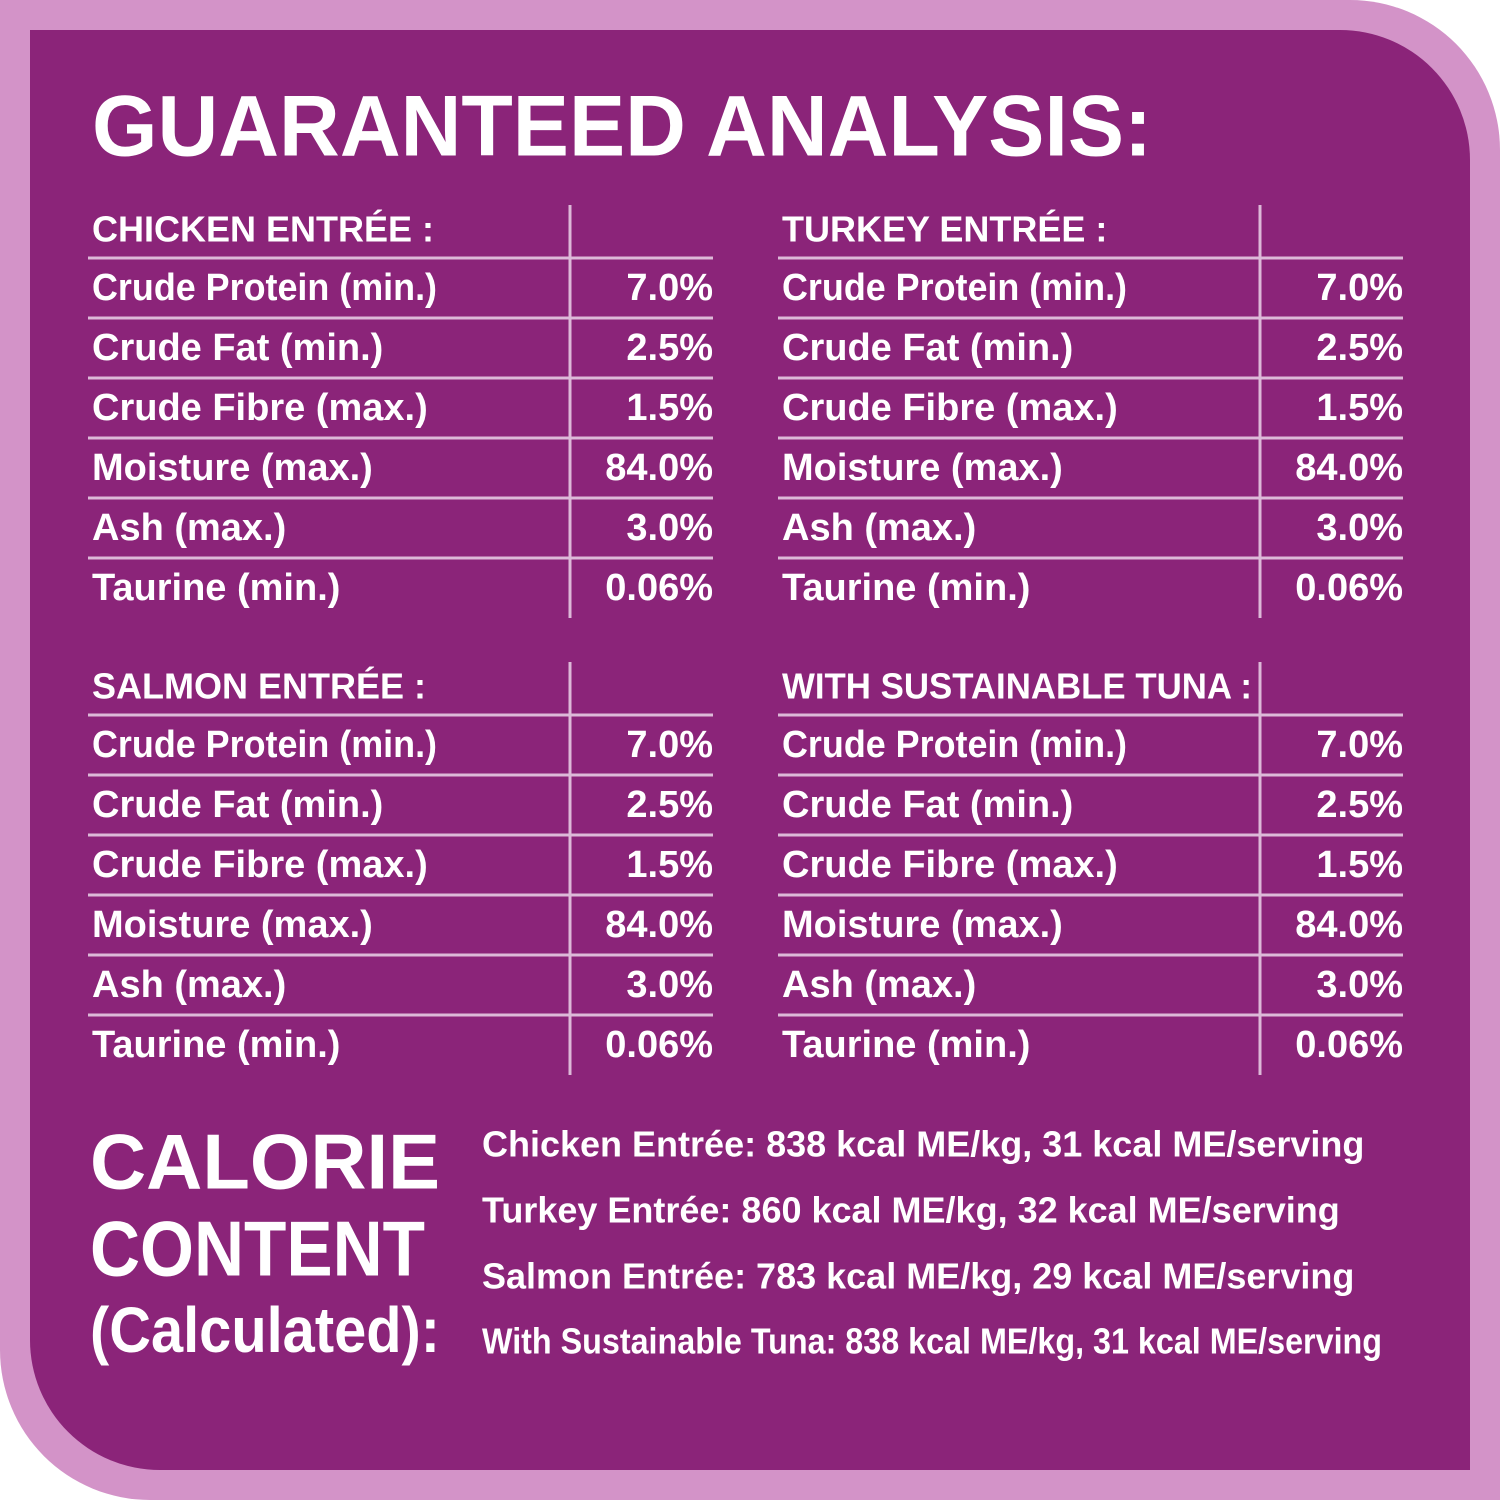 The image size is (1500, 1500). What do you see at coordinates (263, 229) in the screenshot?
I see `table-title: CHICKEN ENTRÉE :` at bounding box center [263, 229].